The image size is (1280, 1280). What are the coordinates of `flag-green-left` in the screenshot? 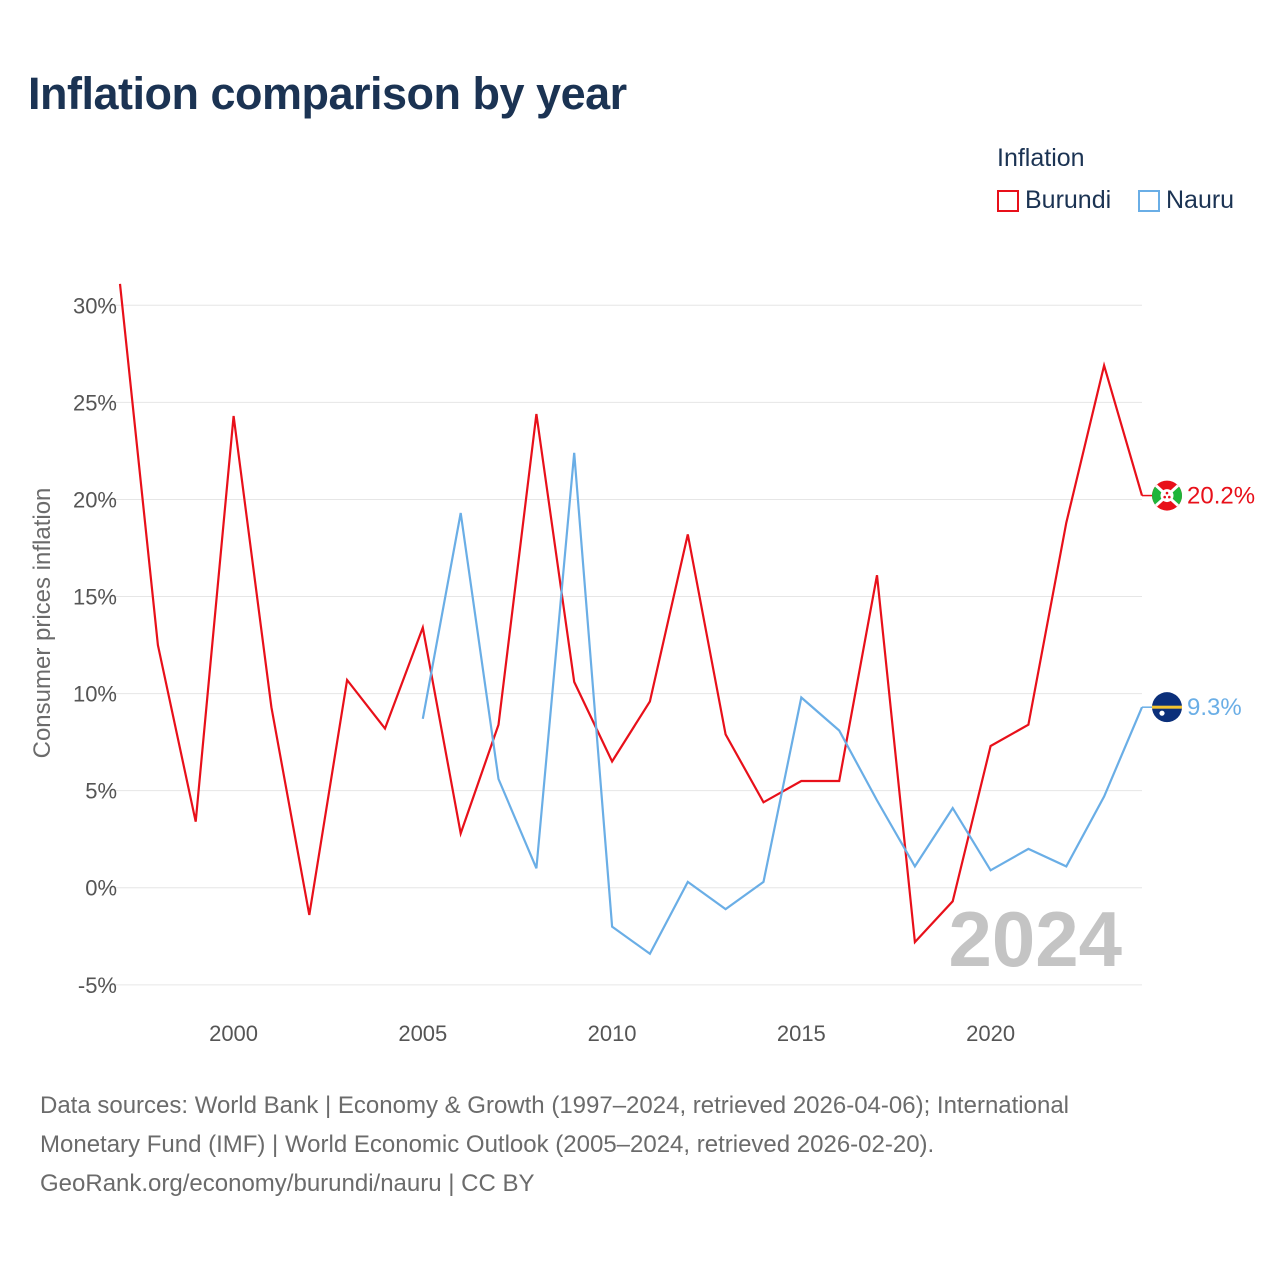 It's located at (1159, 495).